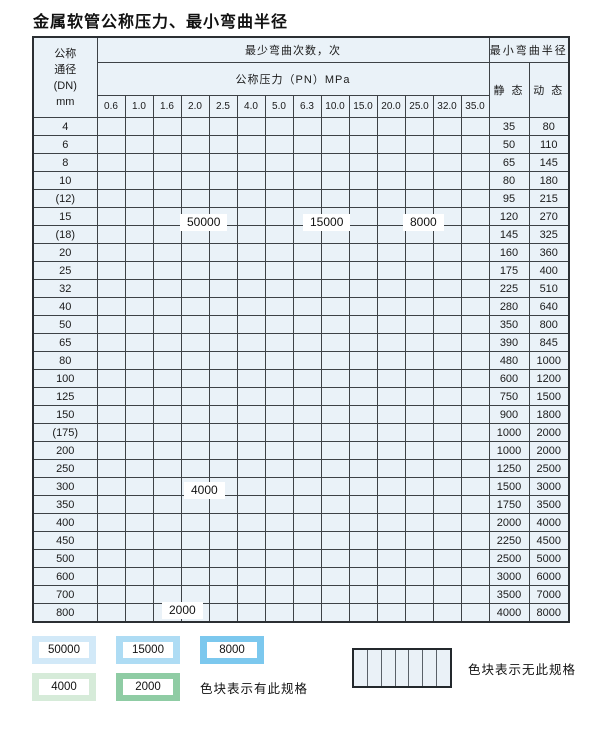 Image resolution: width=600 pixels, height=743 pixels. I want to click on dn-value-cell: 20, so click(65, 252).